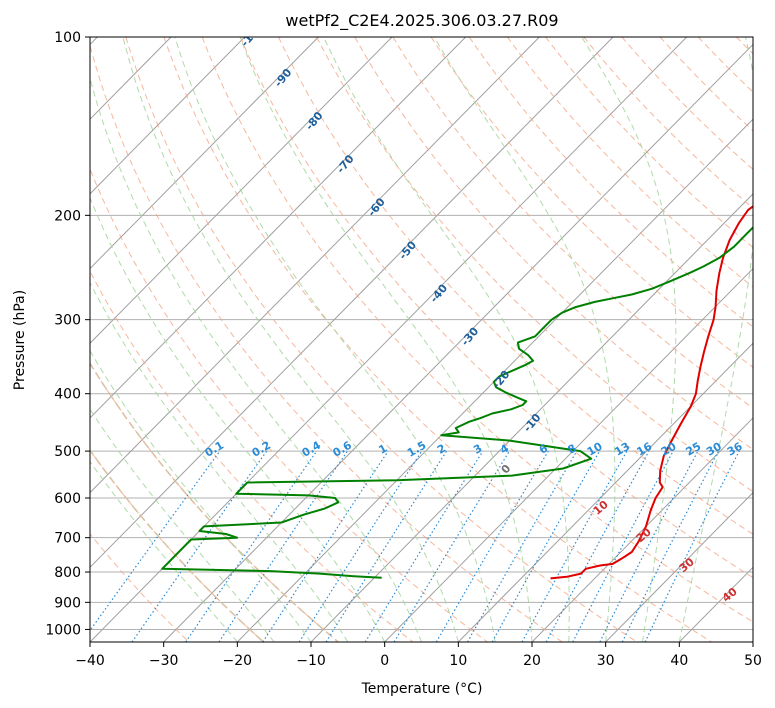 Image resolution: width=775 pixels, height=708 pixels. Describe the element at coordinates (470, 337) in the screenshot. I see `isotherm-label: -30` at that location.